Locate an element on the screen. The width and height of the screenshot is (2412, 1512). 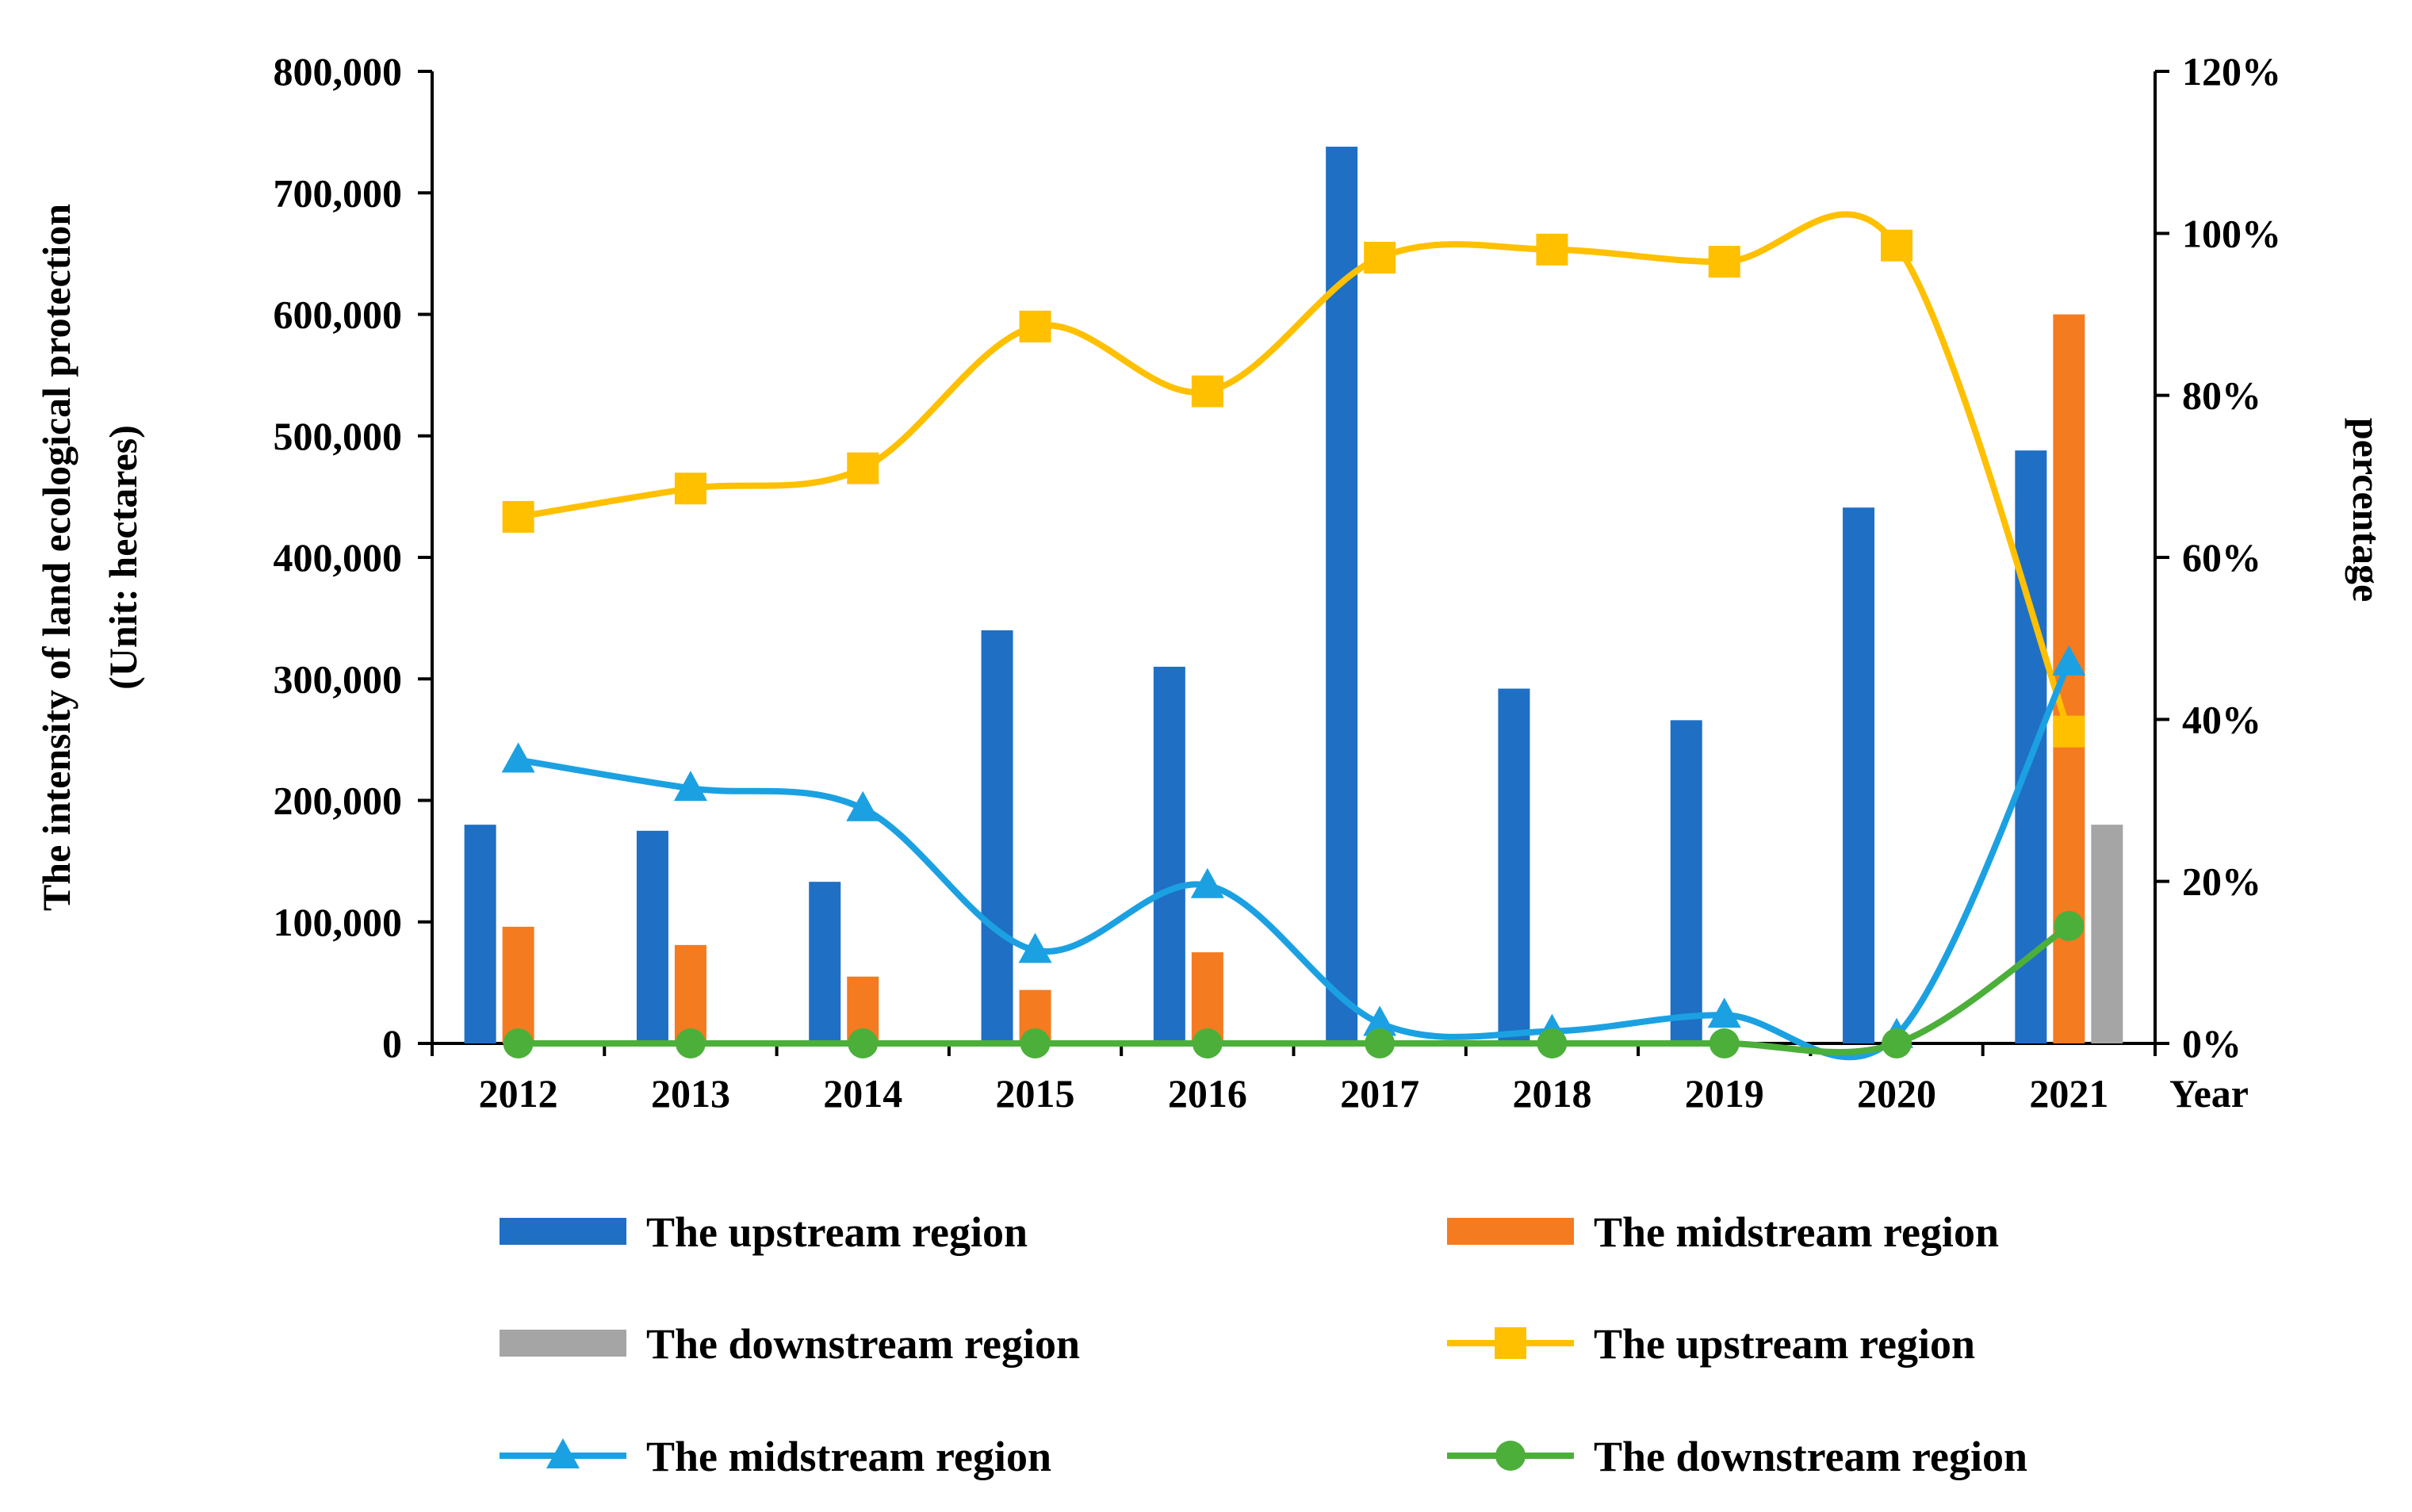
point-the-downstream-region-2018 is located at coordinates (1552, 1043).